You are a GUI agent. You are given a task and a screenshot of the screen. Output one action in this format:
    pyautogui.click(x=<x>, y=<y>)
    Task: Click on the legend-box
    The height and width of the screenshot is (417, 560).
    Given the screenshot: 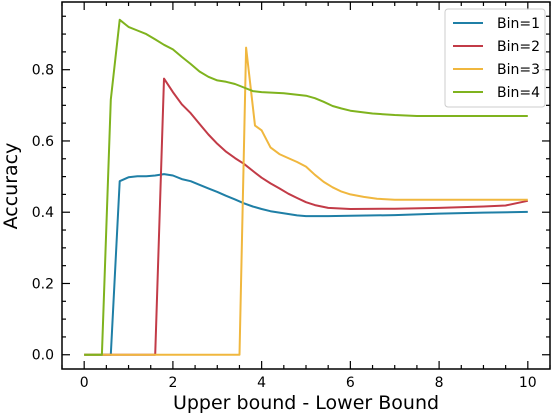 What is the action you would take?
    pyautogui.click(x=495, y=58)
    